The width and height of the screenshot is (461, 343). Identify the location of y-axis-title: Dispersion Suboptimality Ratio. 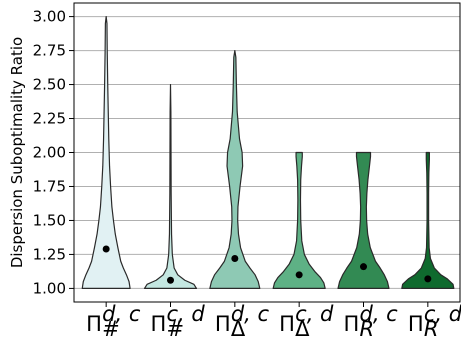
(17, 152).